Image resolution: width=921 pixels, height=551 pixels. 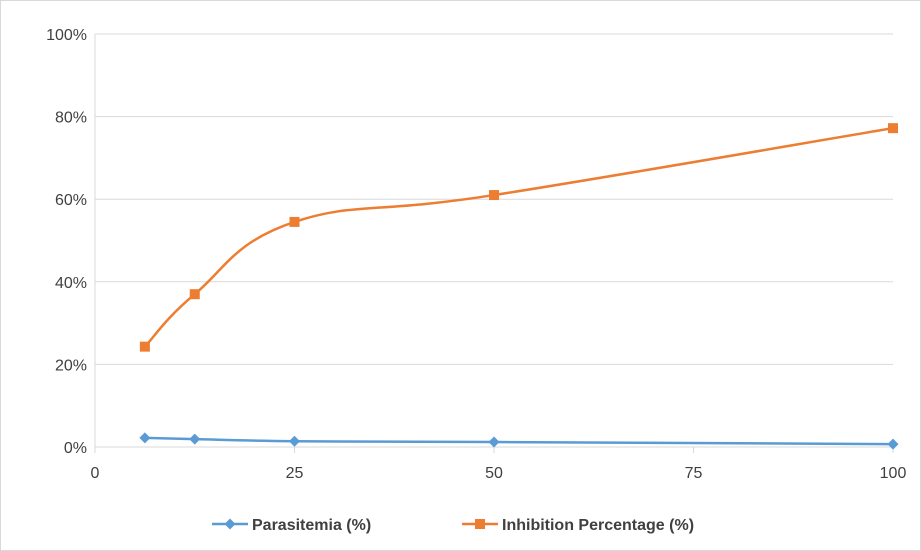 What do you see at coordinates (75, 448) in the screenshot?
I see `y-tick-label: 0%` at bounding box center [75, 448].